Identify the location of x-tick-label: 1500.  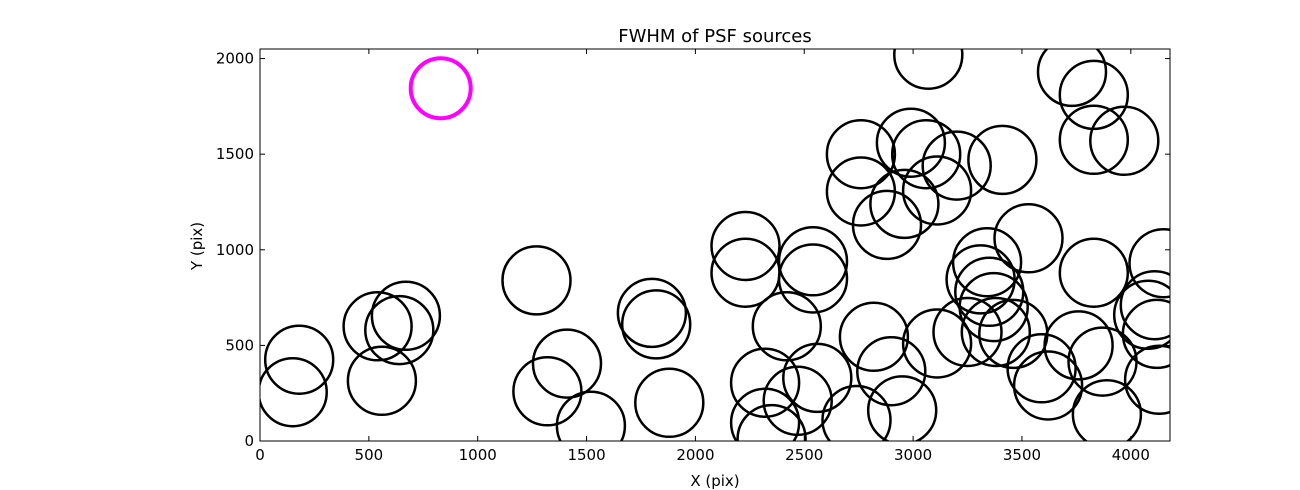
(586, 455).